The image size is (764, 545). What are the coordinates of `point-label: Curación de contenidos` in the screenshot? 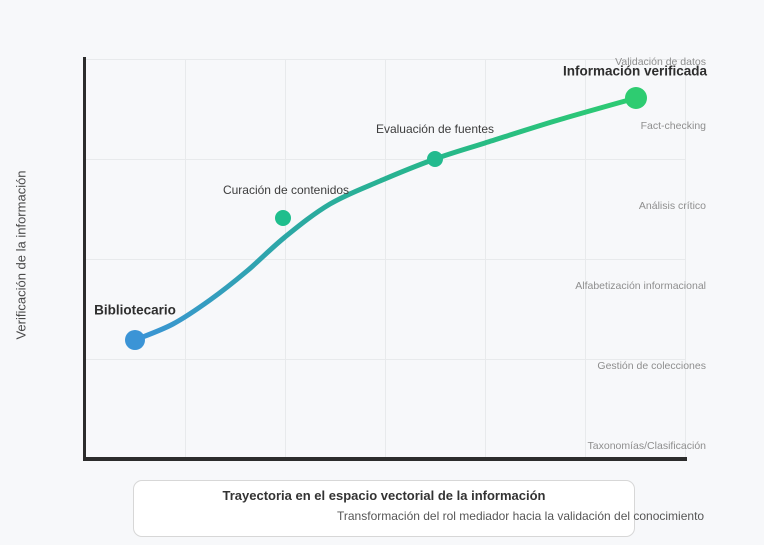 It's located at (286, 190).